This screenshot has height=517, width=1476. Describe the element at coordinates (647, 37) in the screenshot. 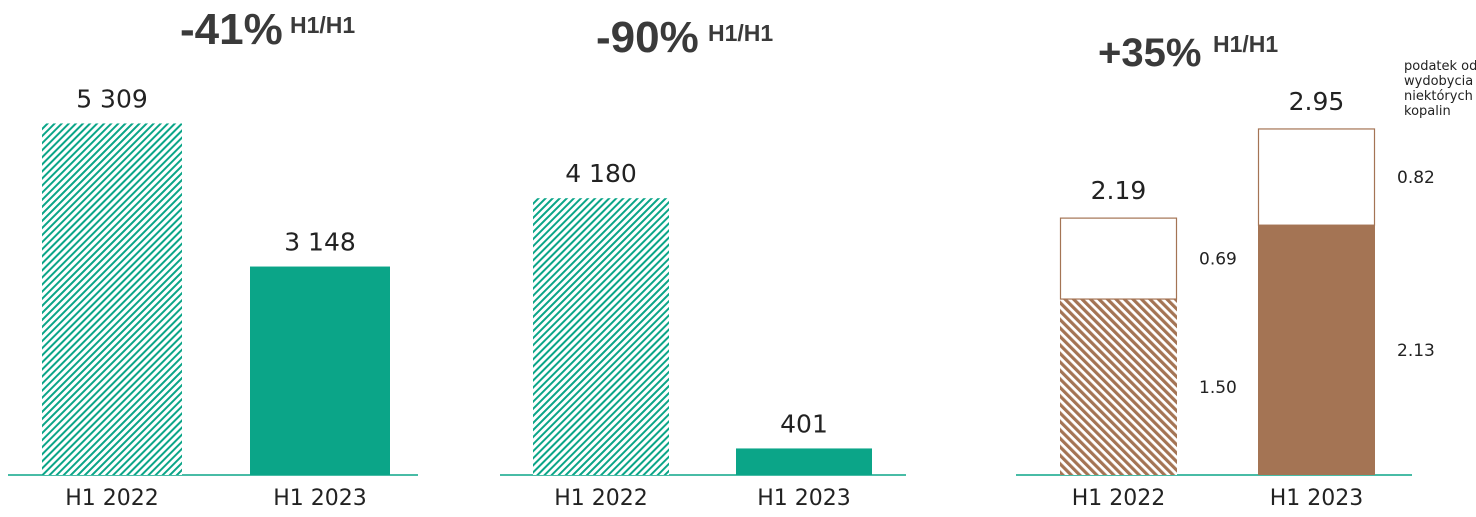

I see `change-percent: -90%` at that location.